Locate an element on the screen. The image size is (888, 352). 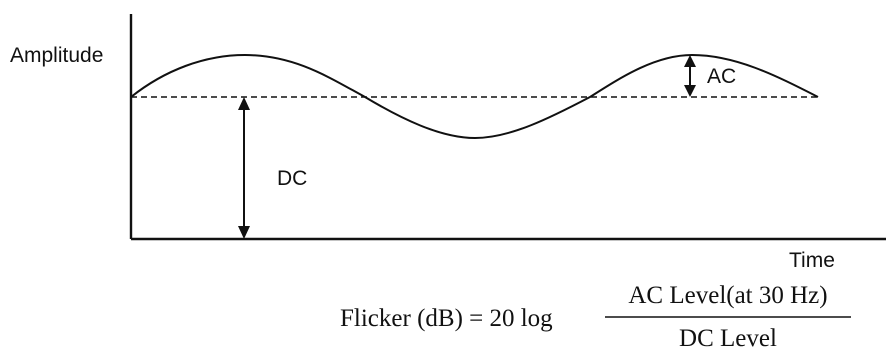
ac-label: AC is located at coordinates (721, 76).